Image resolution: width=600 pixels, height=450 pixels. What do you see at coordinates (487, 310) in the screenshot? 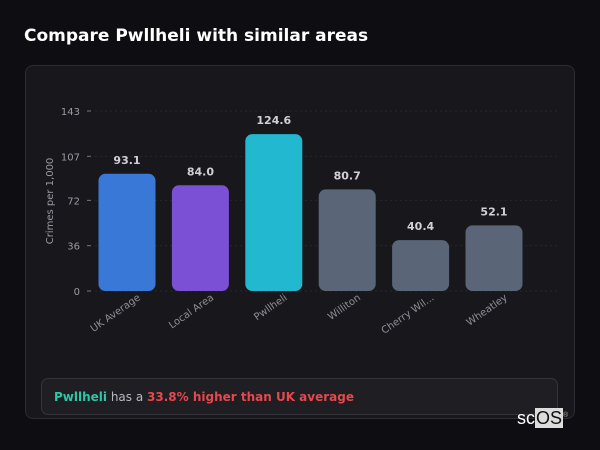
I see `x-tick-label: Wheatley` at bounding box center [487, 310].